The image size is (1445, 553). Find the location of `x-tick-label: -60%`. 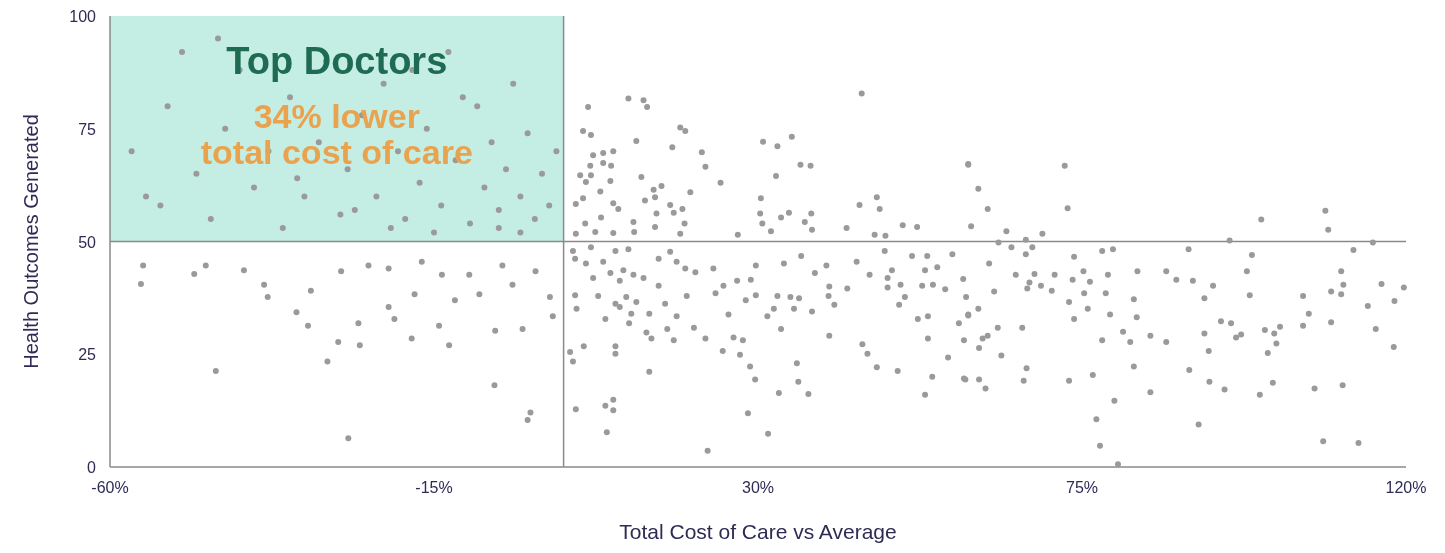

x-tick-label: -60% is located at coordinates (110, 487).